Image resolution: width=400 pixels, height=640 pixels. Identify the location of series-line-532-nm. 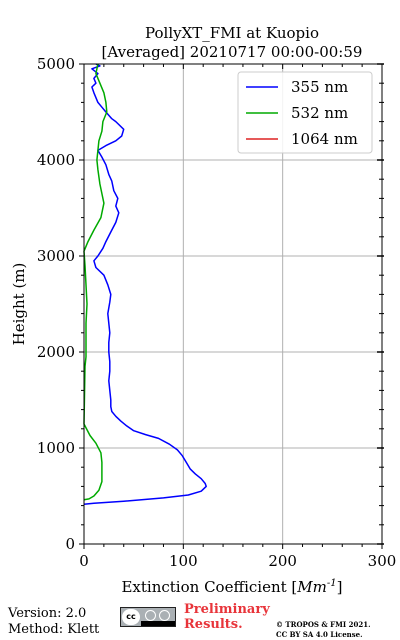
(95, 282).